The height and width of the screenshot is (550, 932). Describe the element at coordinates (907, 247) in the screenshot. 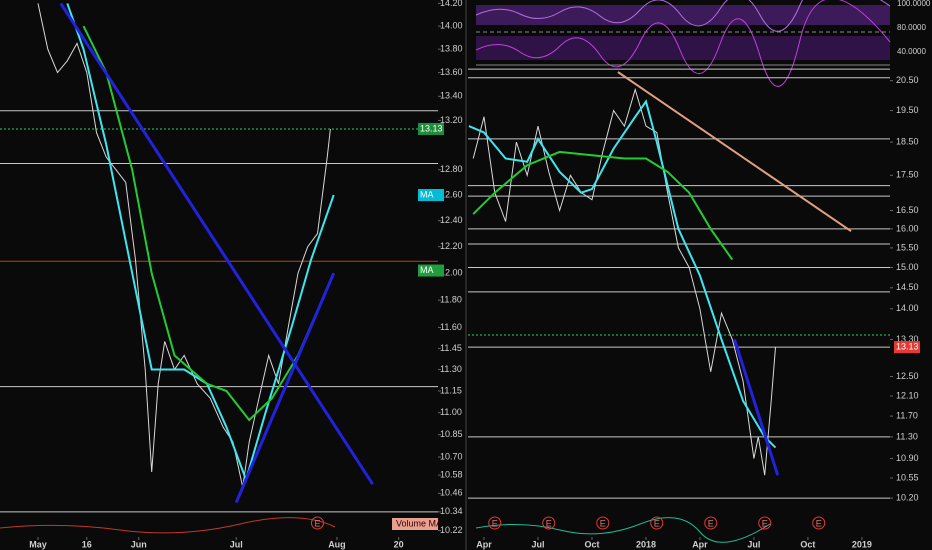

I see `y-tick-label: 15.50` at that location.